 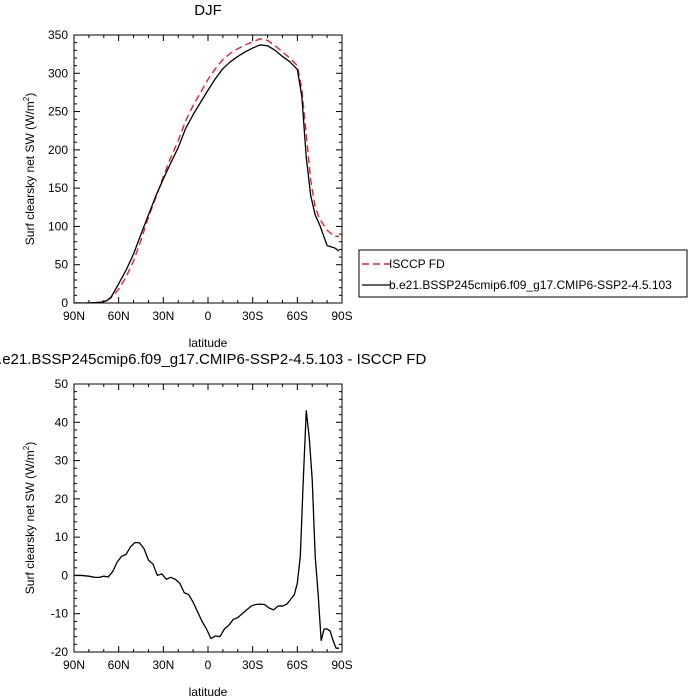 I want to click on y-tick-label: 40, so click(x=62, y=422).